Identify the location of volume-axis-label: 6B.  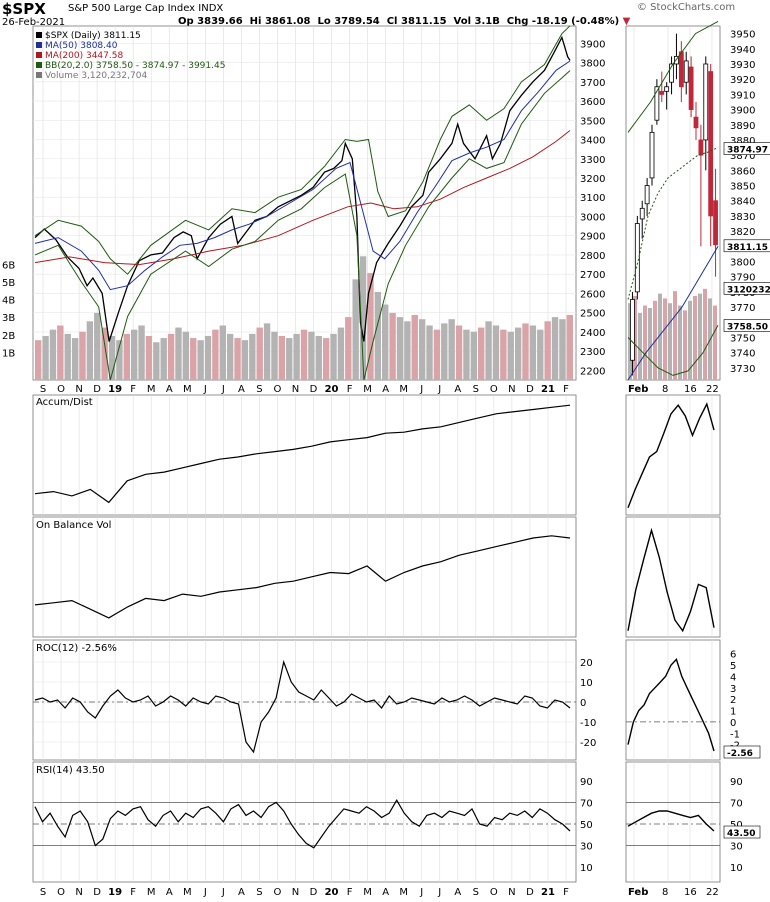
(8, 265).